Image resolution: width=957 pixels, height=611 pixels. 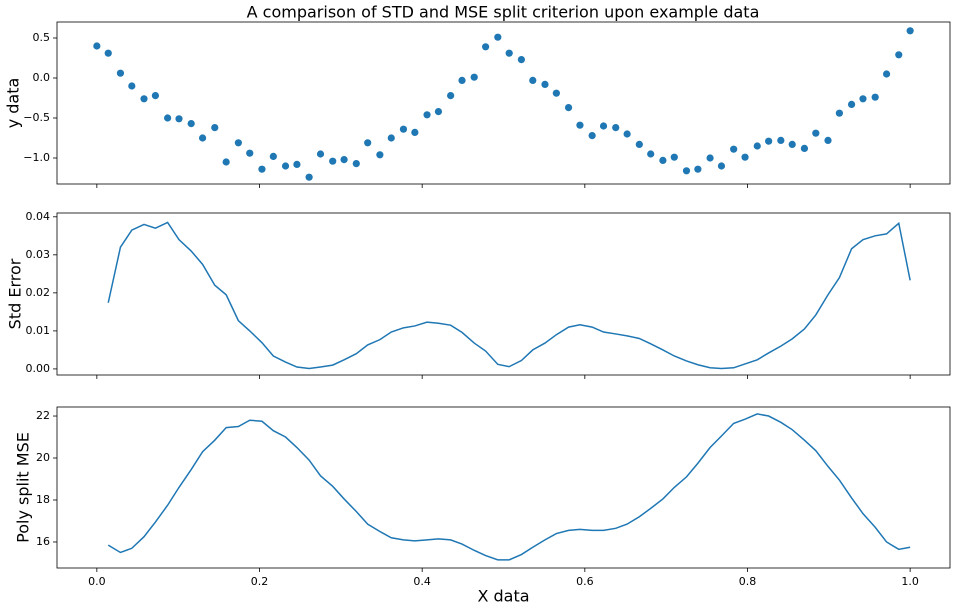 I want to click on y-tick-label: −0.5, so click(x=36, y=117).